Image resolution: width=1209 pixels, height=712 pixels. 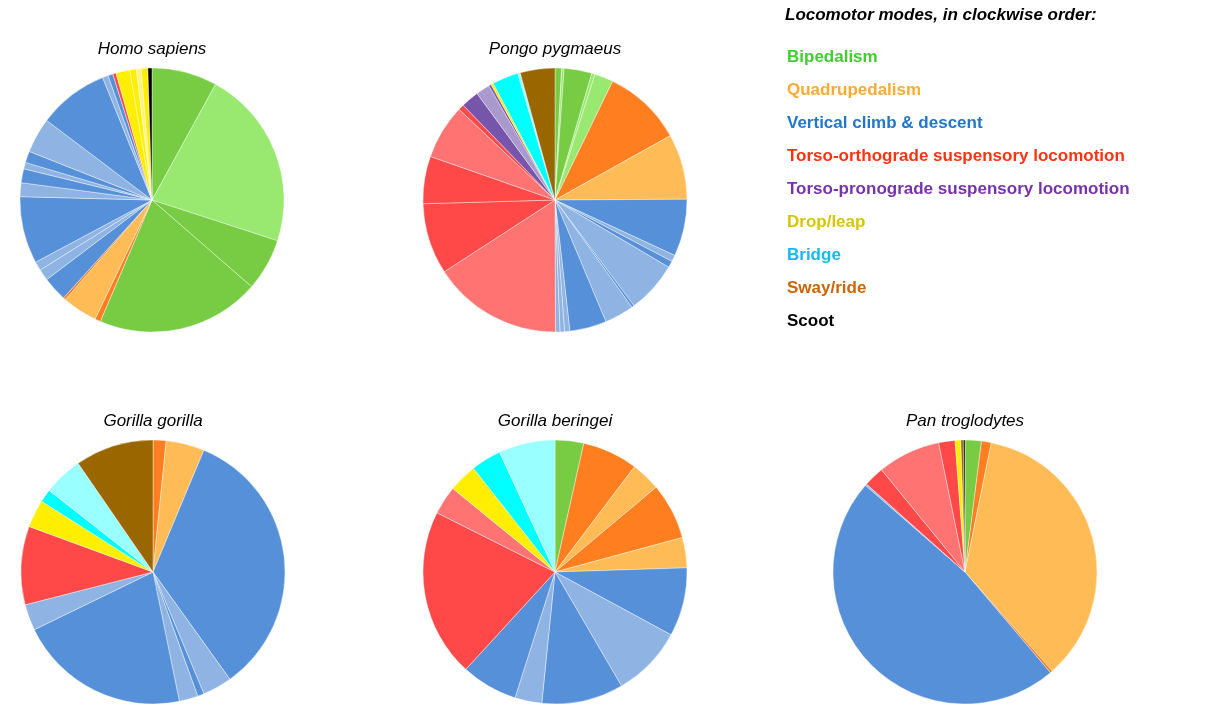 I want to click on text: Quadrupedalism, so click(x=854, y=89).